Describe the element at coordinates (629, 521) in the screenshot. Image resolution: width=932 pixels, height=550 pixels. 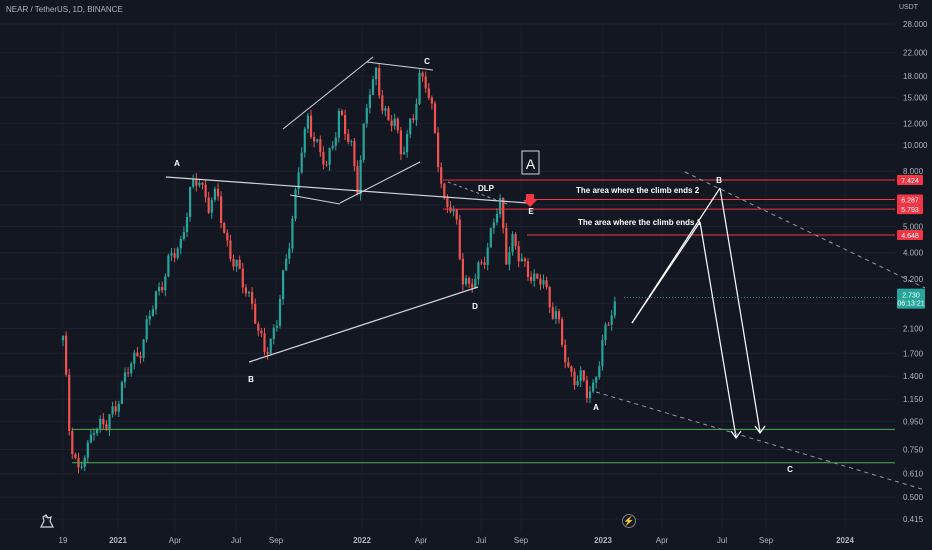
I see `lightning-icon: ⚡` at that location.